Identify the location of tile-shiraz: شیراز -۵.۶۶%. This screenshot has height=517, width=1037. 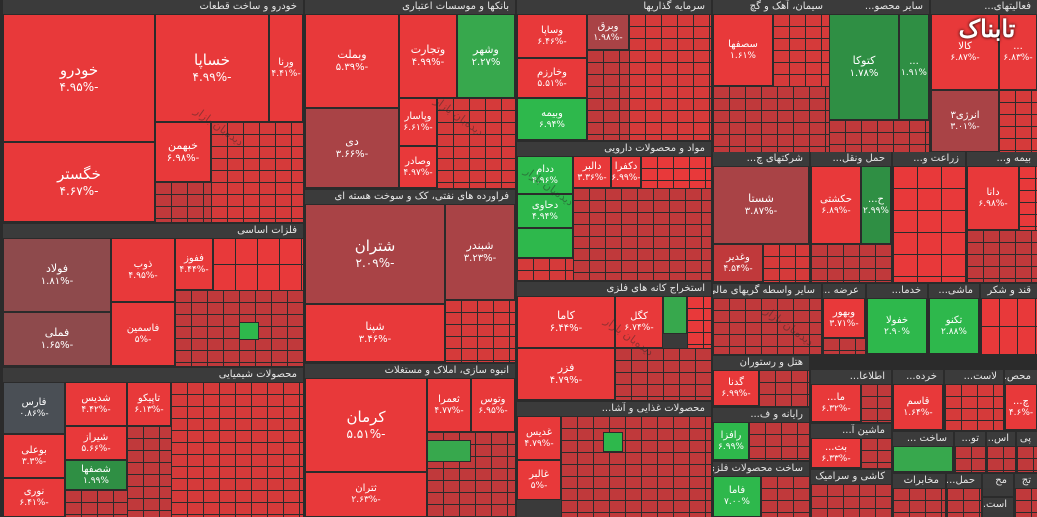
(96, 443).